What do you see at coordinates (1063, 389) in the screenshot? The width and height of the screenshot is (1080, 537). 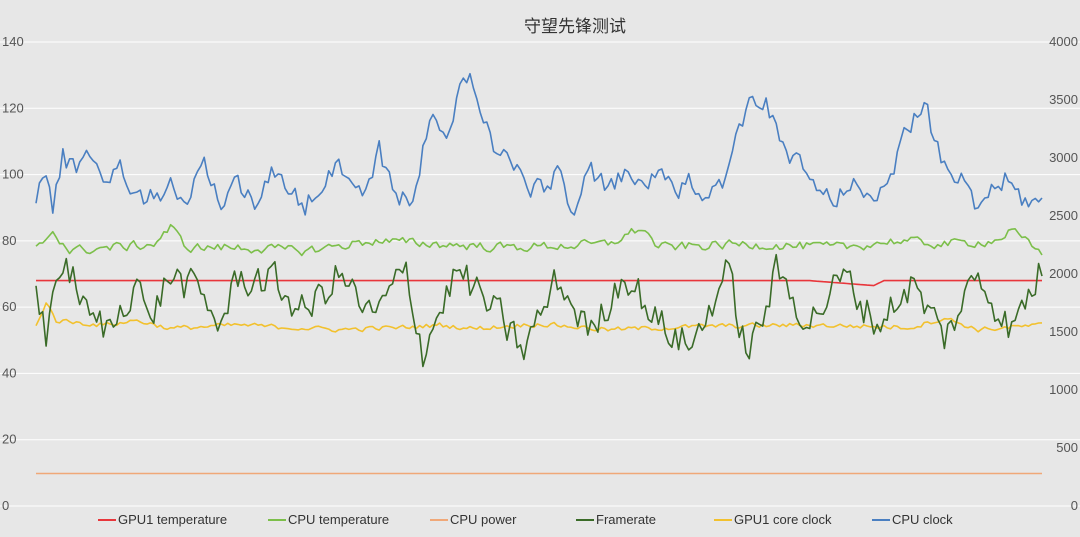 I see `right-tick-label: 1000` at bounding box center [1063, 389].